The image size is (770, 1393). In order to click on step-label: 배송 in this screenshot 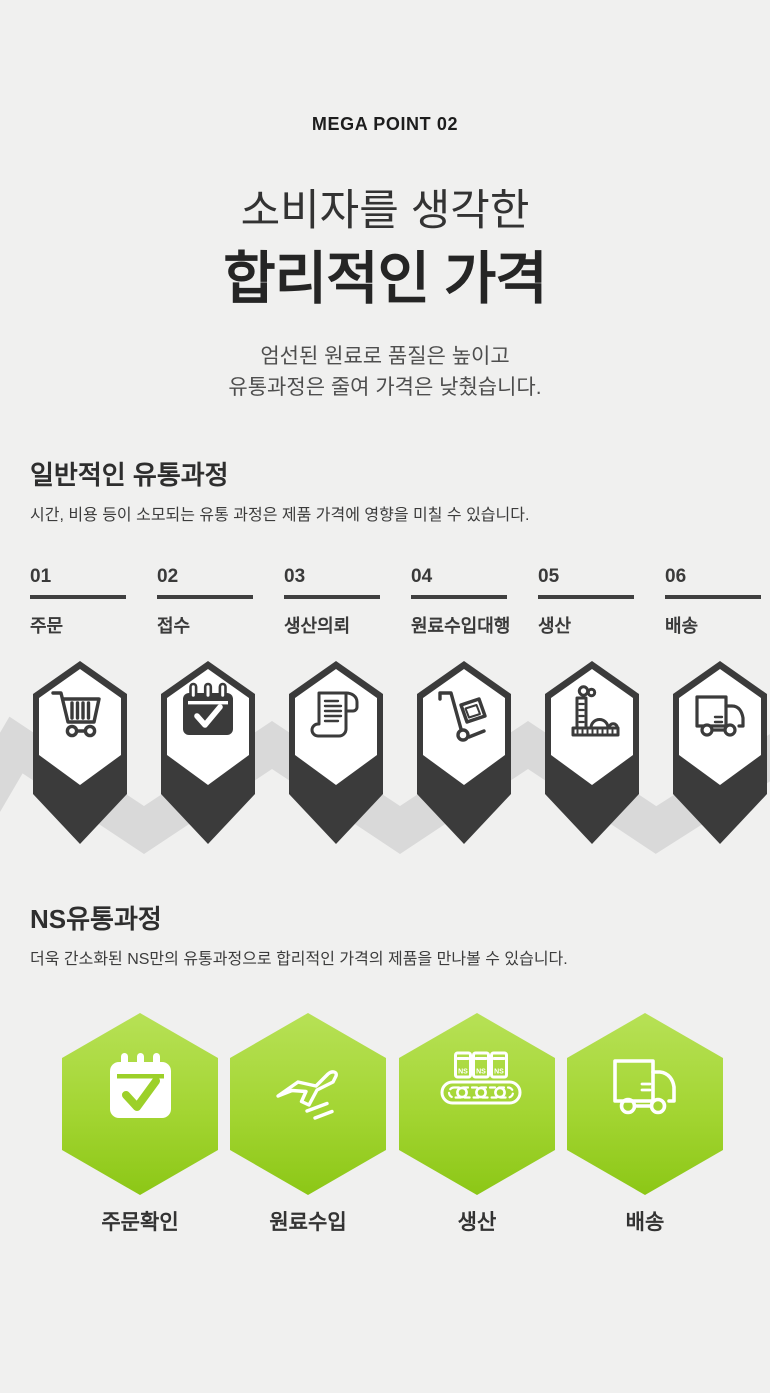, I will do `click(682, 626)`.